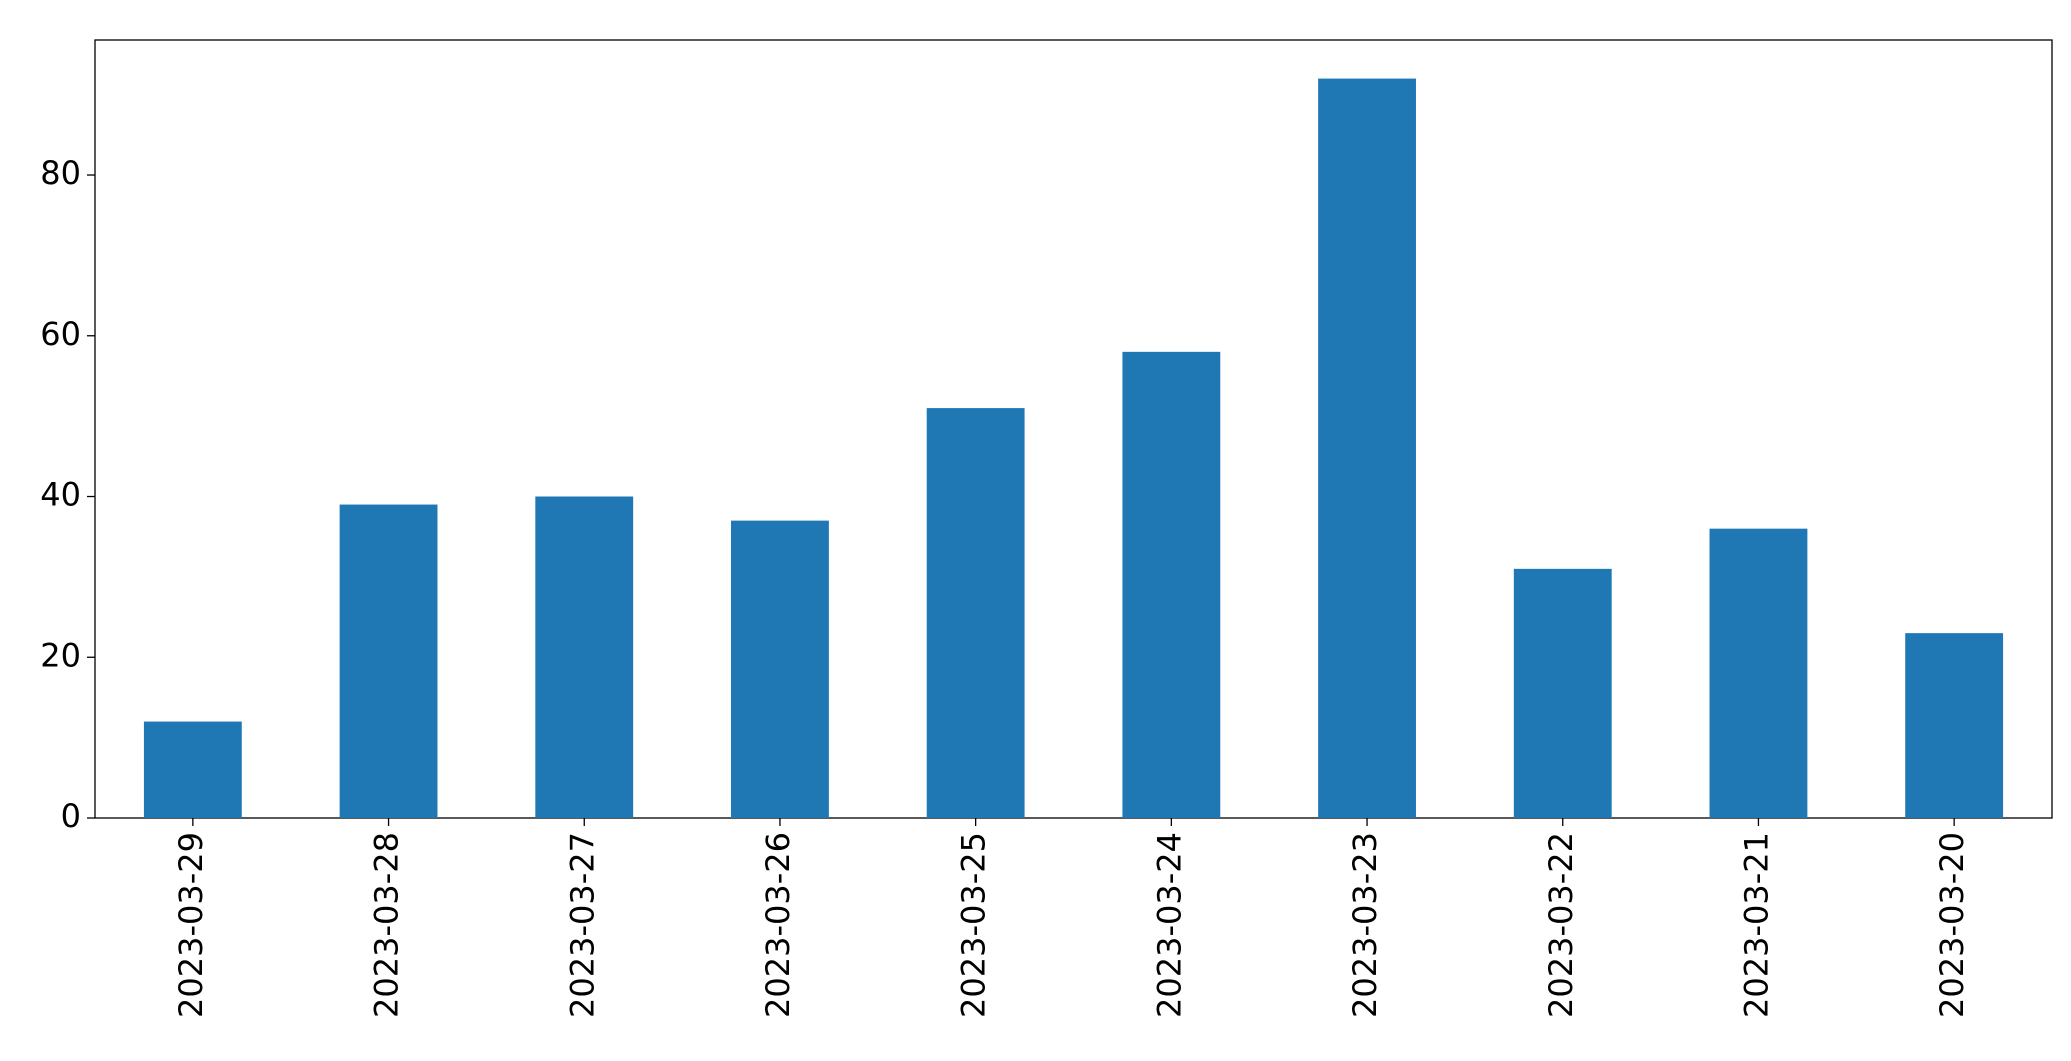 The height and width of the screenshot is (1061, 2071). Describe the element at coordinates (1169, 925) in the screenshot. I see `x-tick-label: 2023-03-24` at that location.